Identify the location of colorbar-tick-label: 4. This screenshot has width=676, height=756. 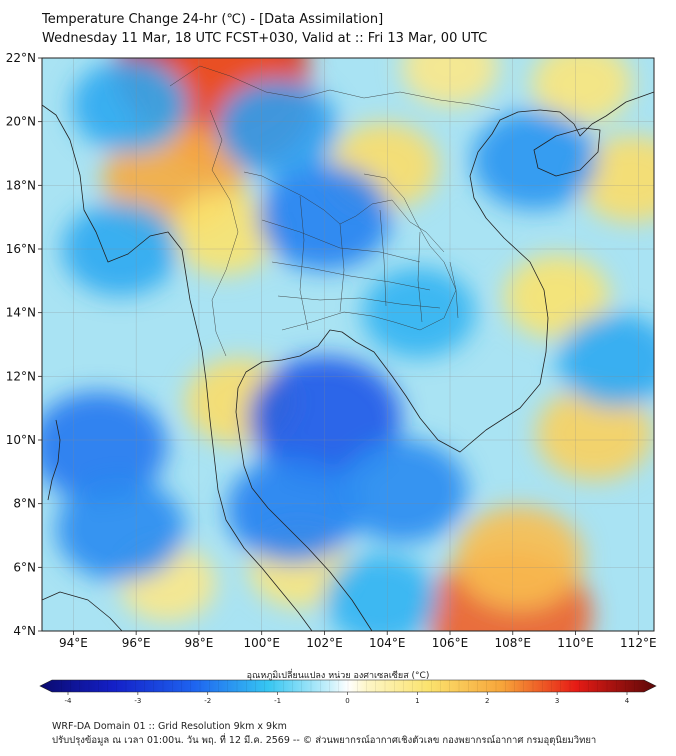
(627, 701).